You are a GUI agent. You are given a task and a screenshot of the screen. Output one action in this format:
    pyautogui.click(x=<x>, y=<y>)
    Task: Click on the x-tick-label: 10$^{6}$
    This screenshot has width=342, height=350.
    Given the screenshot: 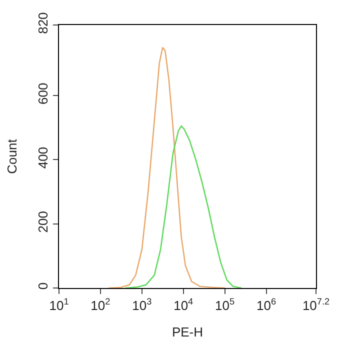 What is the action you would take?
    pyautogui.click(x=266, y=304)
    